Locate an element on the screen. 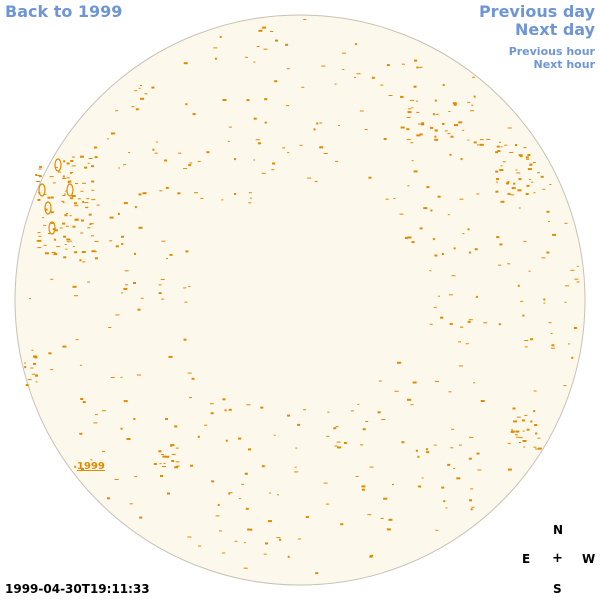  year-marker-link: 1999 is located at coordinates (91, 466).